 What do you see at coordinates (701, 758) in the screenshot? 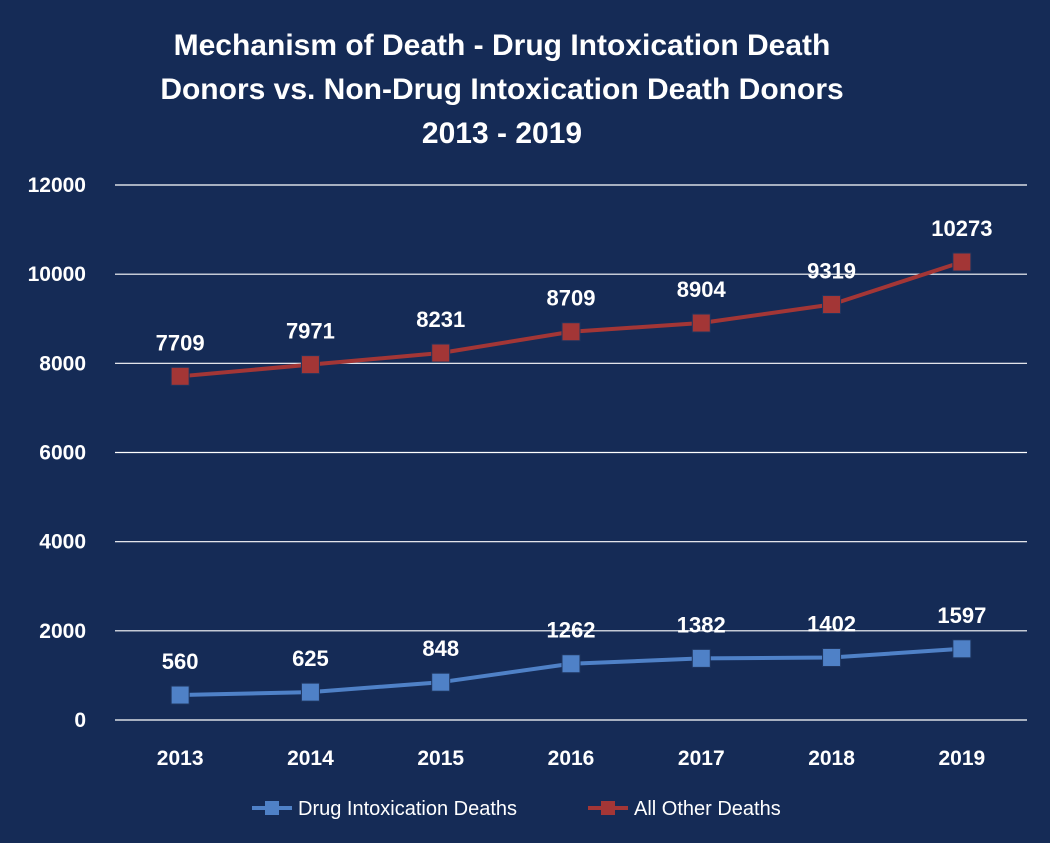
I see `x-tick-label: 2017` at bounding box center [701, 758].